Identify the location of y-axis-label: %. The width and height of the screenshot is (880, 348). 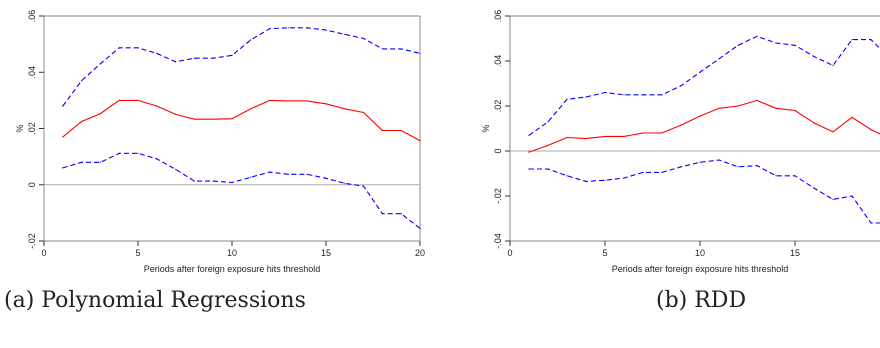
(486, 128).